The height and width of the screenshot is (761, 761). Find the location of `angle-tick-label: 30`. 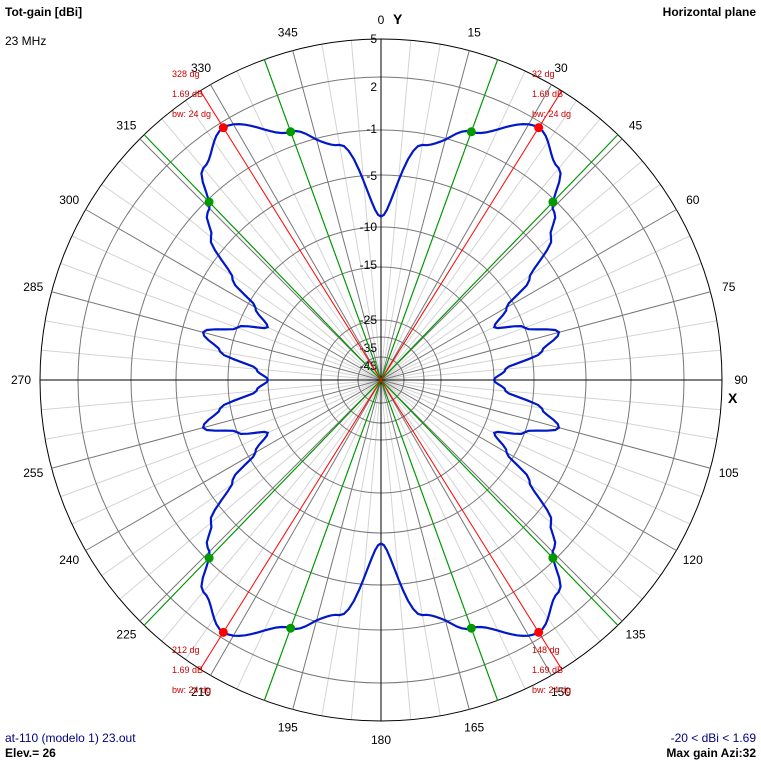

angle-tick-label: 30 is located at coordinates (561, 68).